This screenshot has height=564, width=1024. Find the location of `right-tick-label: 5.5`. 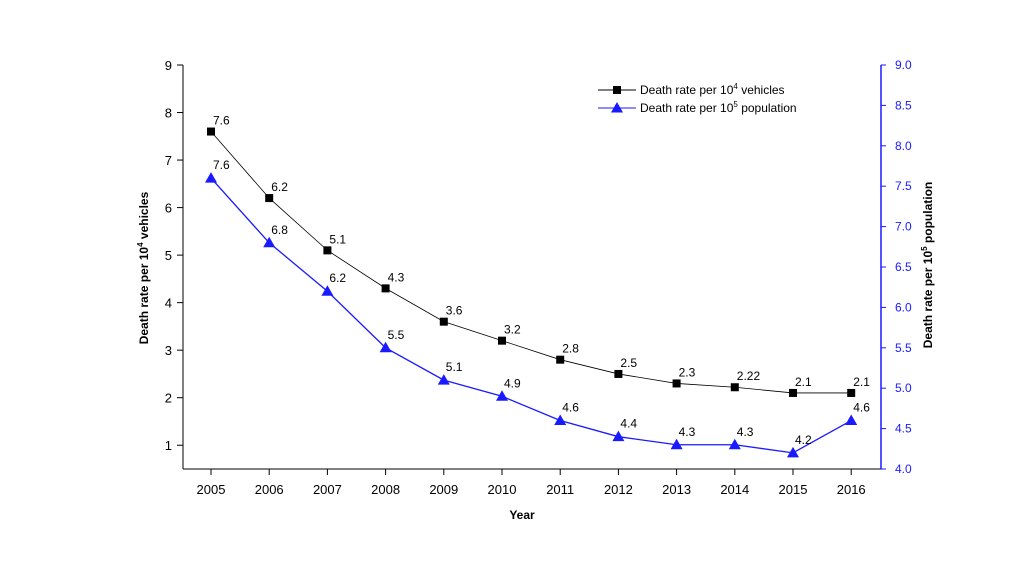

right-tick-label: 5.5 is located at coordinates (903, 348).